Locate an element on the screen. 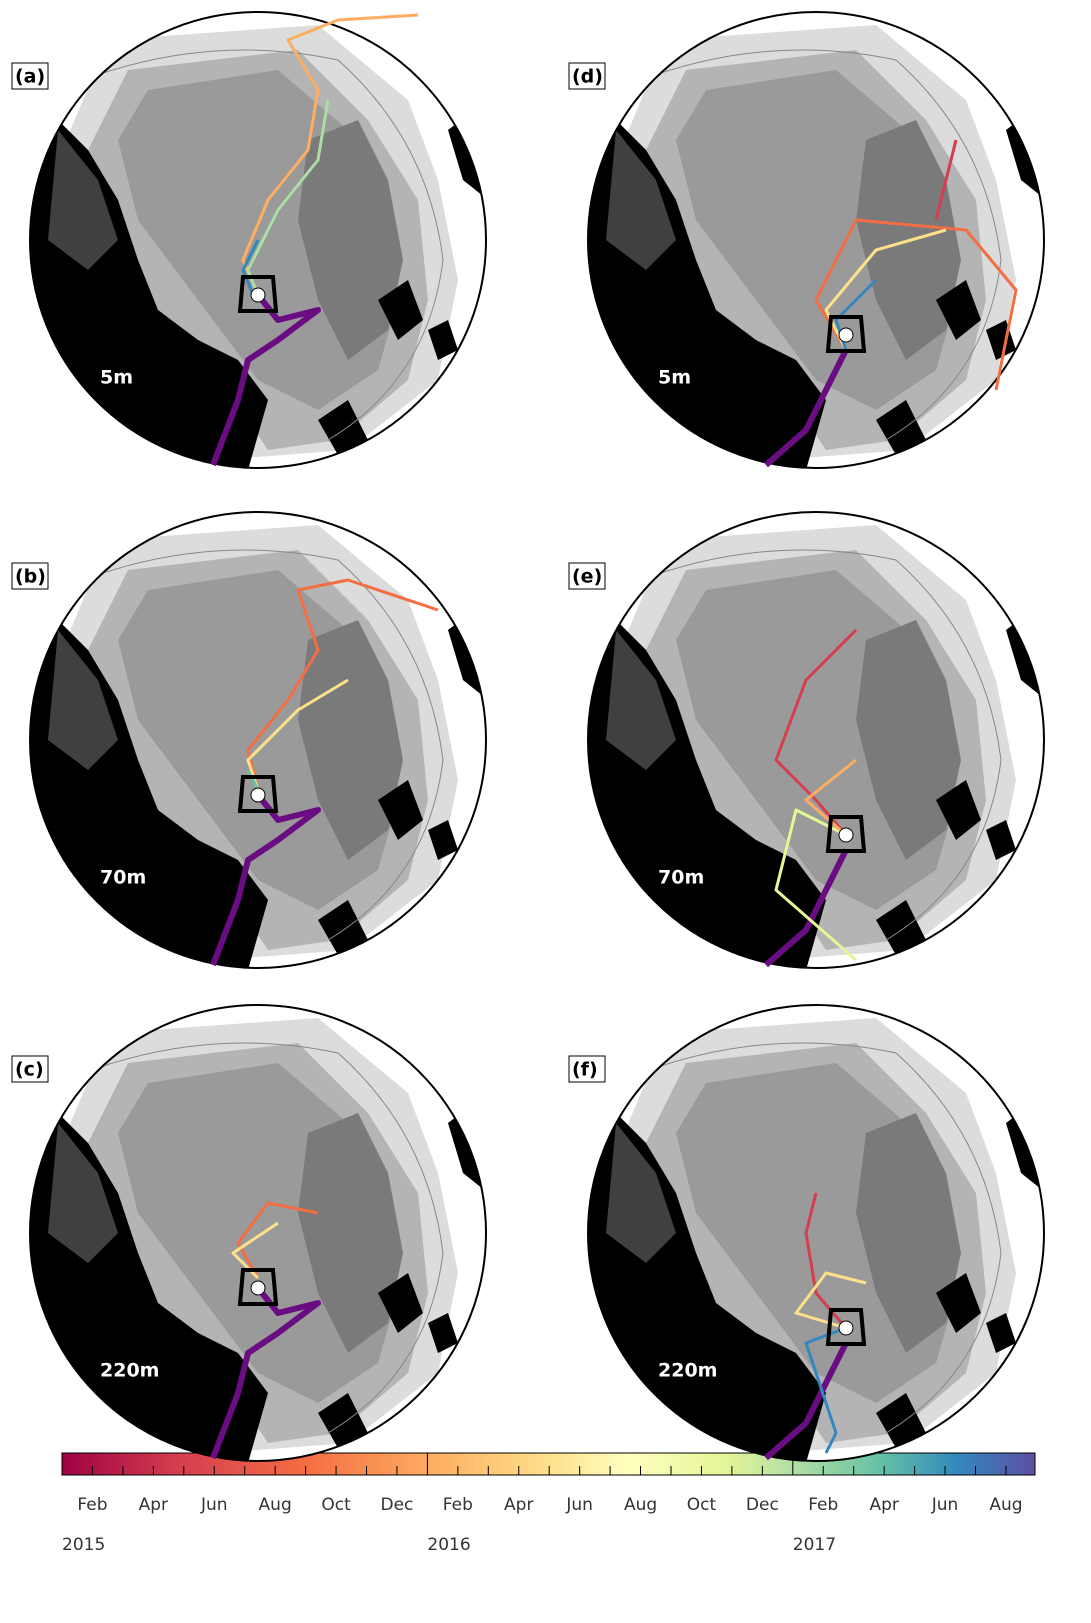 Image resolution: width=1091 pixels, height=1623 pixels. panel-label: (e) is located at coordinates (587, 577).